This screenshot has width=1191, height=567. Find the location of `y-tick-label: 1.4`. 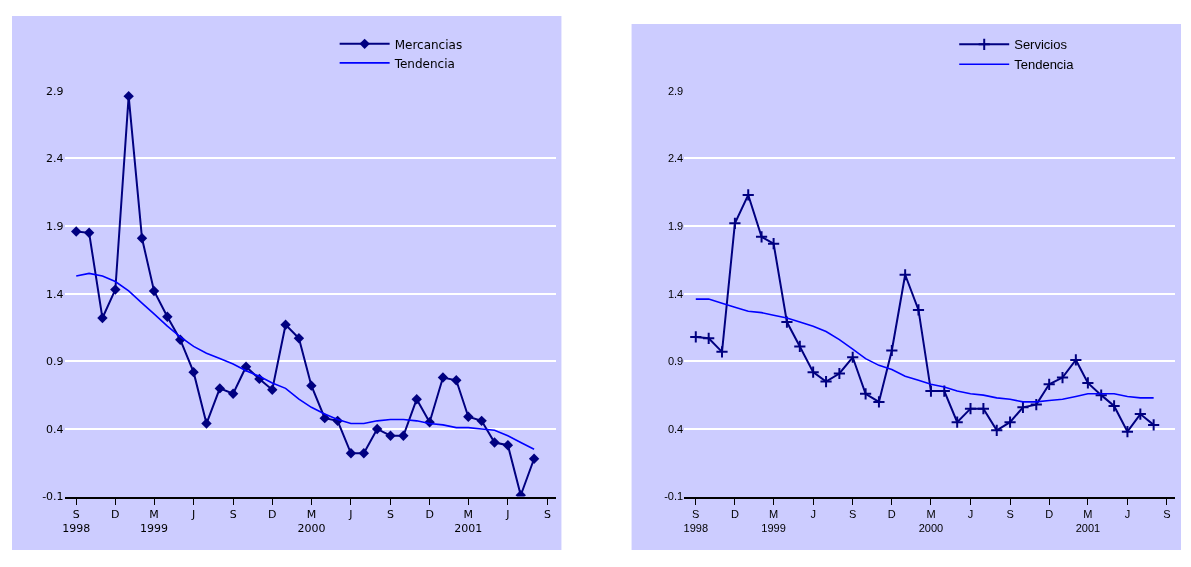

y-tick-label: 1.4 is located at coordinates (675, 293).